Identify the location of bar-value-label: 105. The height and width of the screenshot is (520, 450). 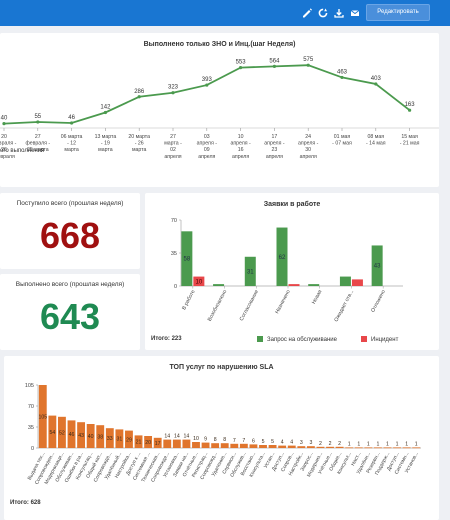
(42, 418).